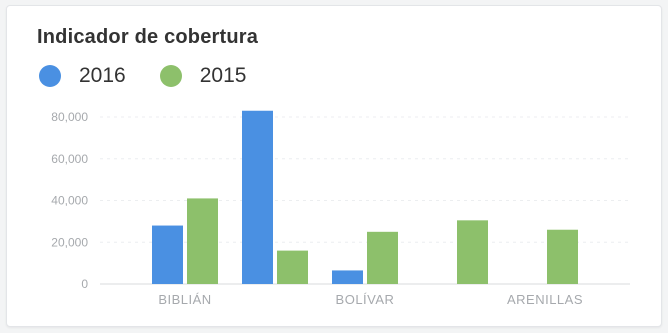 The image size is (668, 333). I want to click on legend-label-2016: 2016, so click(102, 75).